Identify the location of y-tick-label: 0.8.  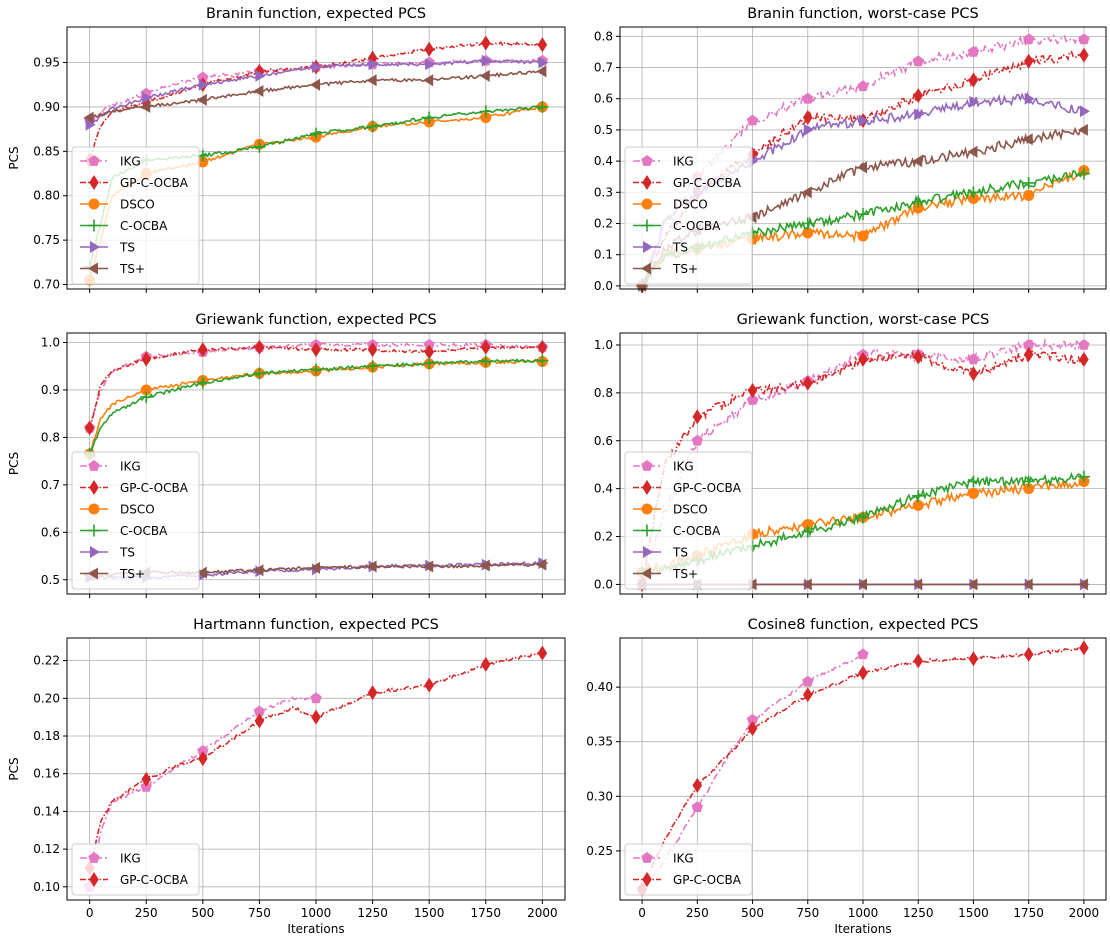
(603, 36).